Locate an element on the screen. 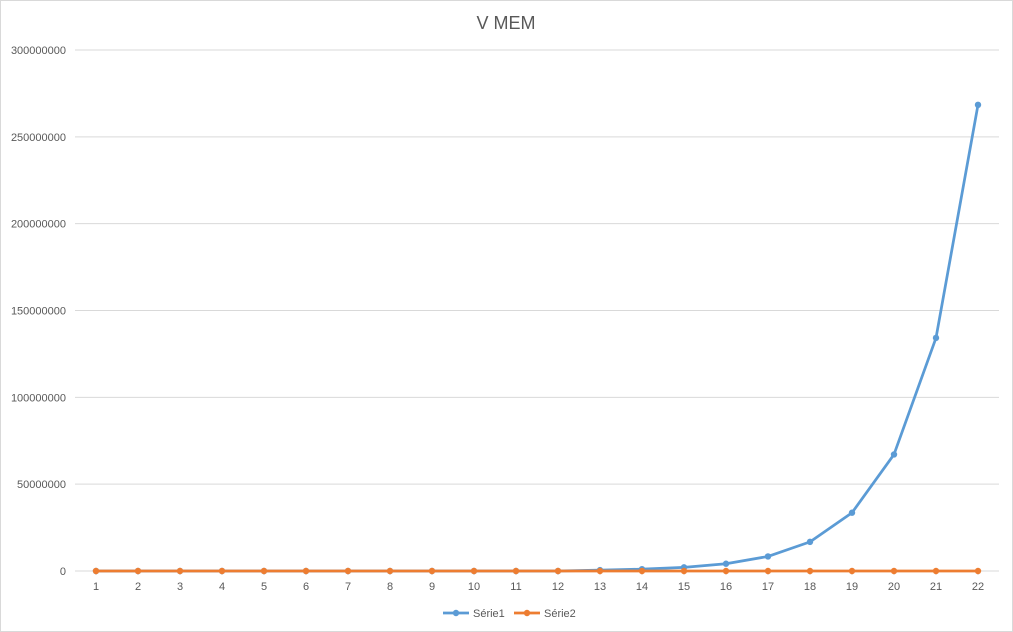 Image resolution: width=1013 pixels, height=632 pixels. x-tick-label: 9 is located at coordinates (432, 587).